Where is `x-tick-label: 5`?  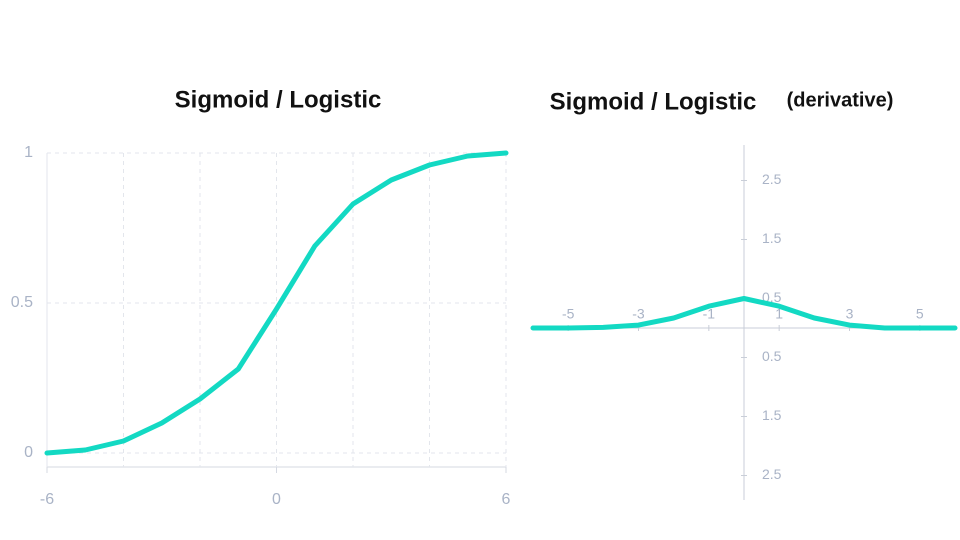 x-tick-label: 5 is located at coordinates (920, 314).